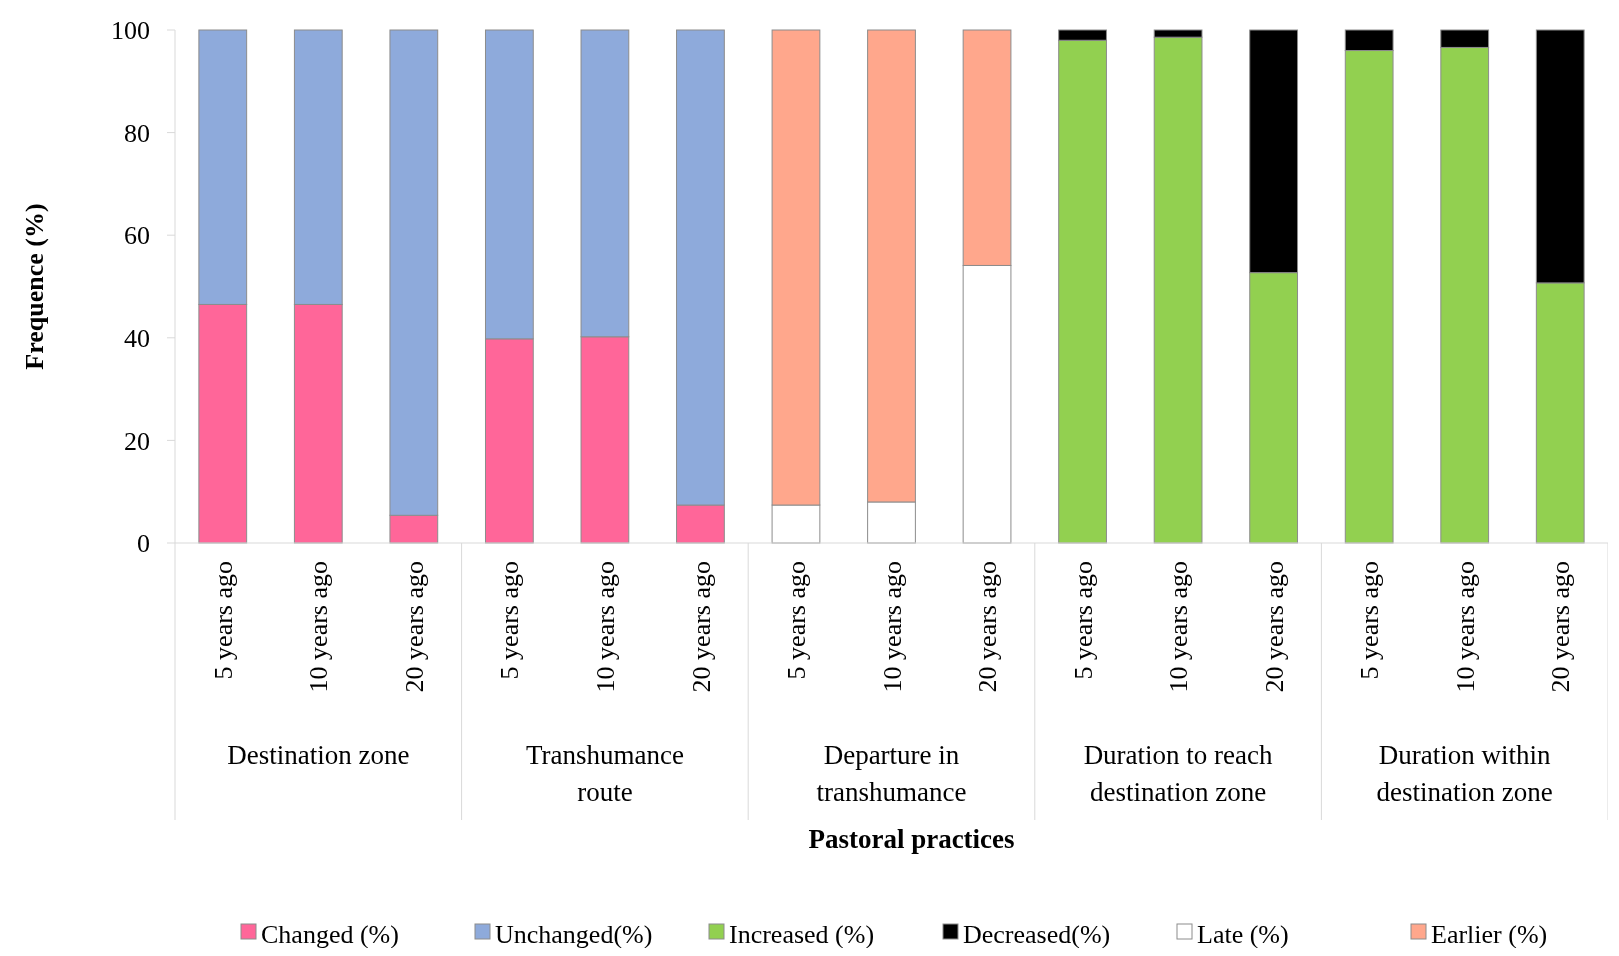 The width and height of the screenshot is (1619, 956). Describe the element at coordinates (604, 773) in the screenshot. I see `text: Transhumance route` at that location.